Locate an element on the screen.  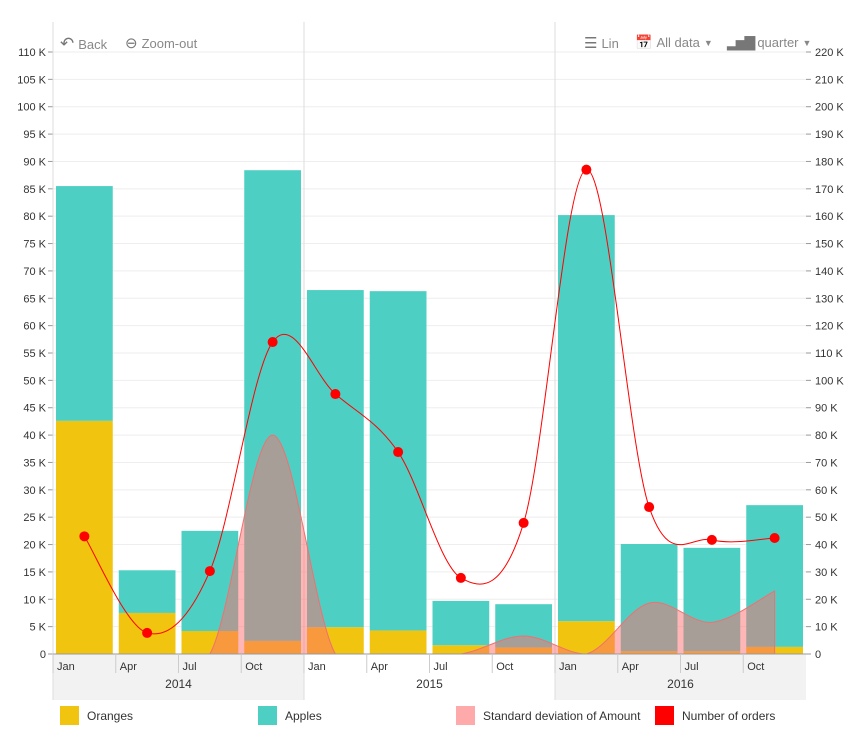
y-left-tick-label: 35 K is located at coordinates (34, 463).